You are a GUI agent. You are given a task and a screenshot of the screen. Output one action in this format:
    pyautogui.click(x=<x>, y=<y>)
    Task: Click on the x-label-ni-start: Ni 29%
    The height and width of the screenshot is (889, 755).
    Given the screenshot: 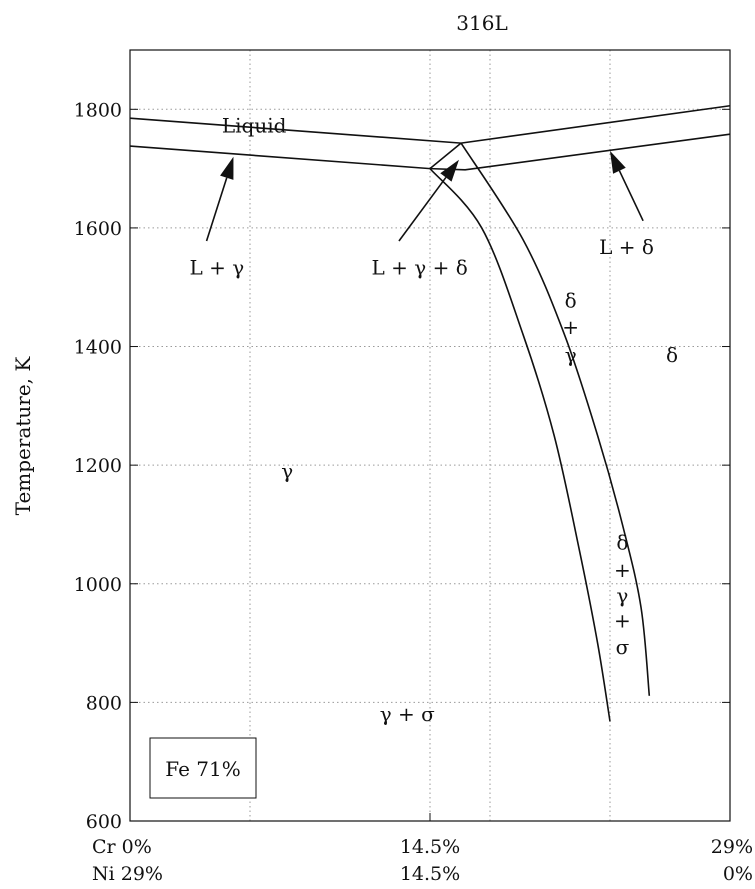 What is the action you would take?
    pyautogui.click(x=127, y=874)
    